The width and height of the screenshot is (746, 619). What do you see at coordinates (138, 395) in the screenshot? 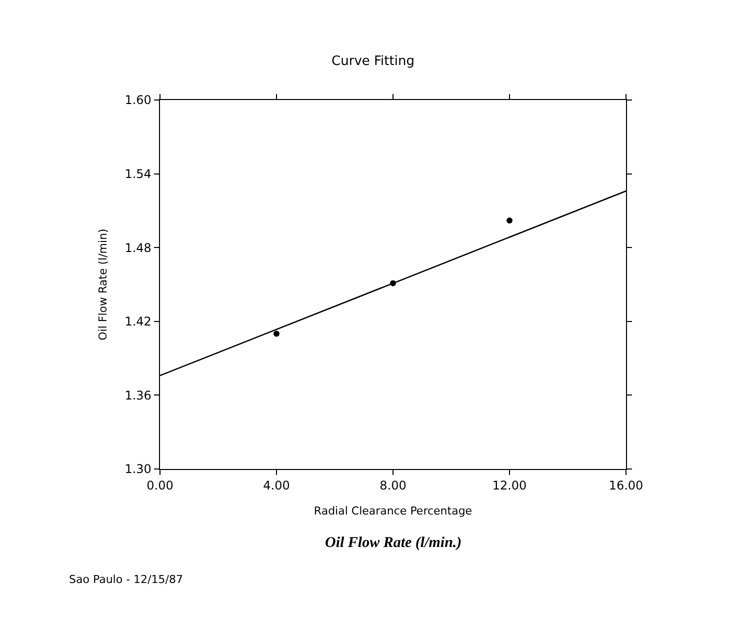
I see `y-tick-label: 1.36` at bounding box center [138, 395].